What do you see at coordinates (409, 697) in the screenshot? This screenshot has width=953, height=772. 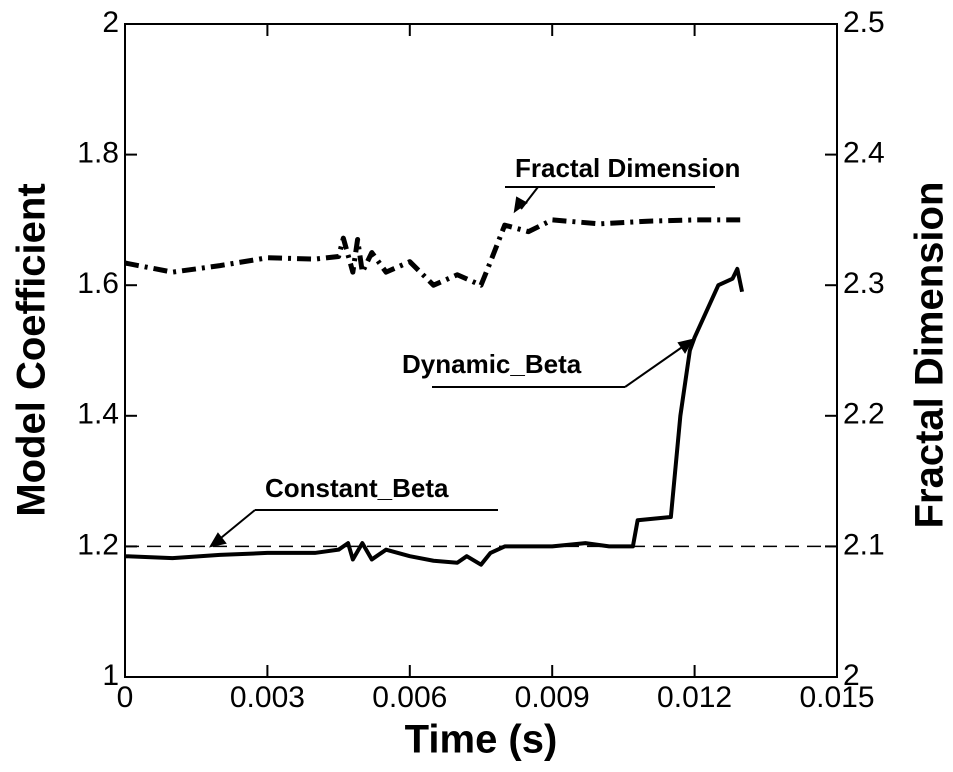 I see `x-tick-label: 0.006` at bounding box center [409, 697].